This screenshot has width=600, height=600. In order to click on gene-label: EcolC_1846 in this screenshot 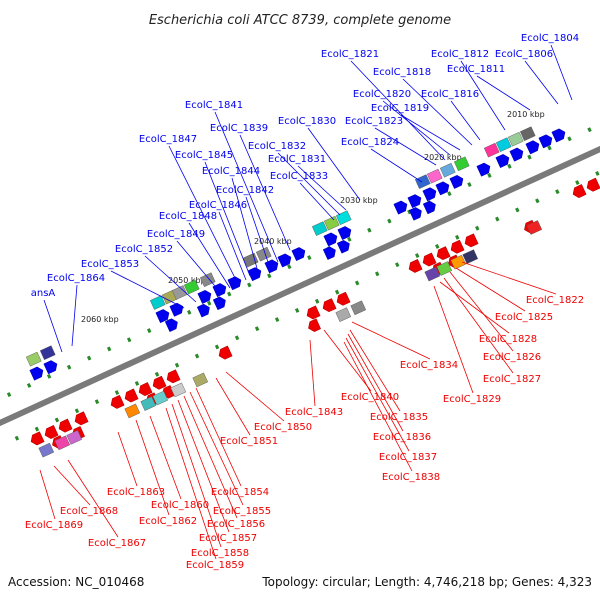, I will do `click(218, 205)`.